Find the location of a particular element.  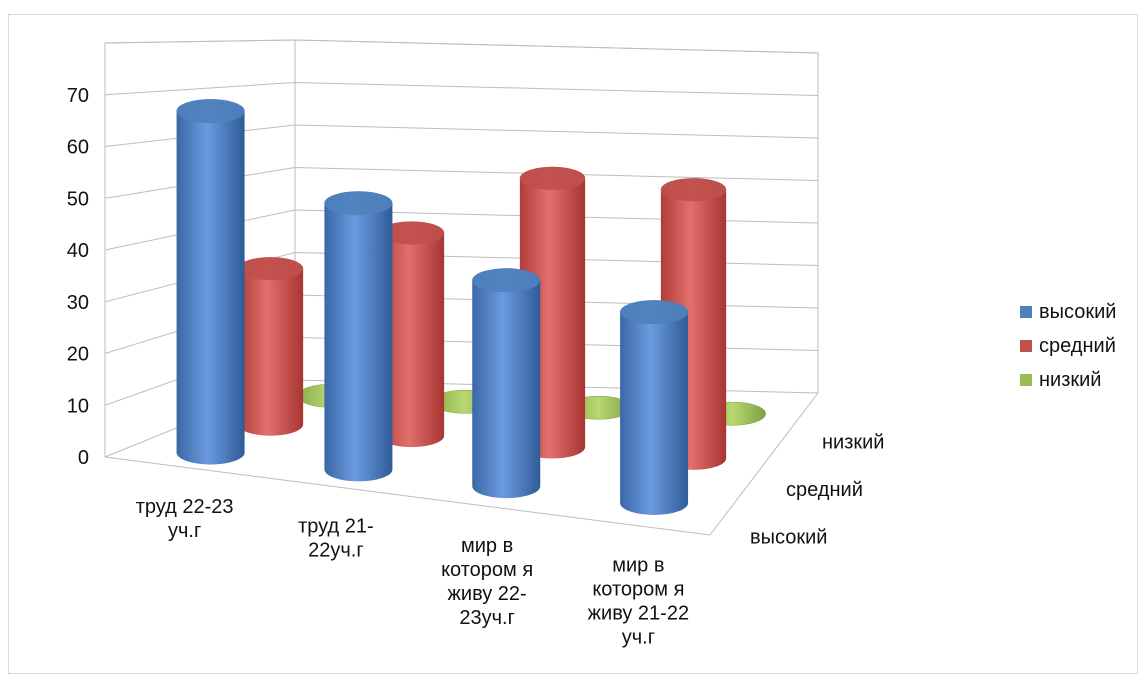

chart-legend: высокий средний низкий is located at coordinates (1068, 346).